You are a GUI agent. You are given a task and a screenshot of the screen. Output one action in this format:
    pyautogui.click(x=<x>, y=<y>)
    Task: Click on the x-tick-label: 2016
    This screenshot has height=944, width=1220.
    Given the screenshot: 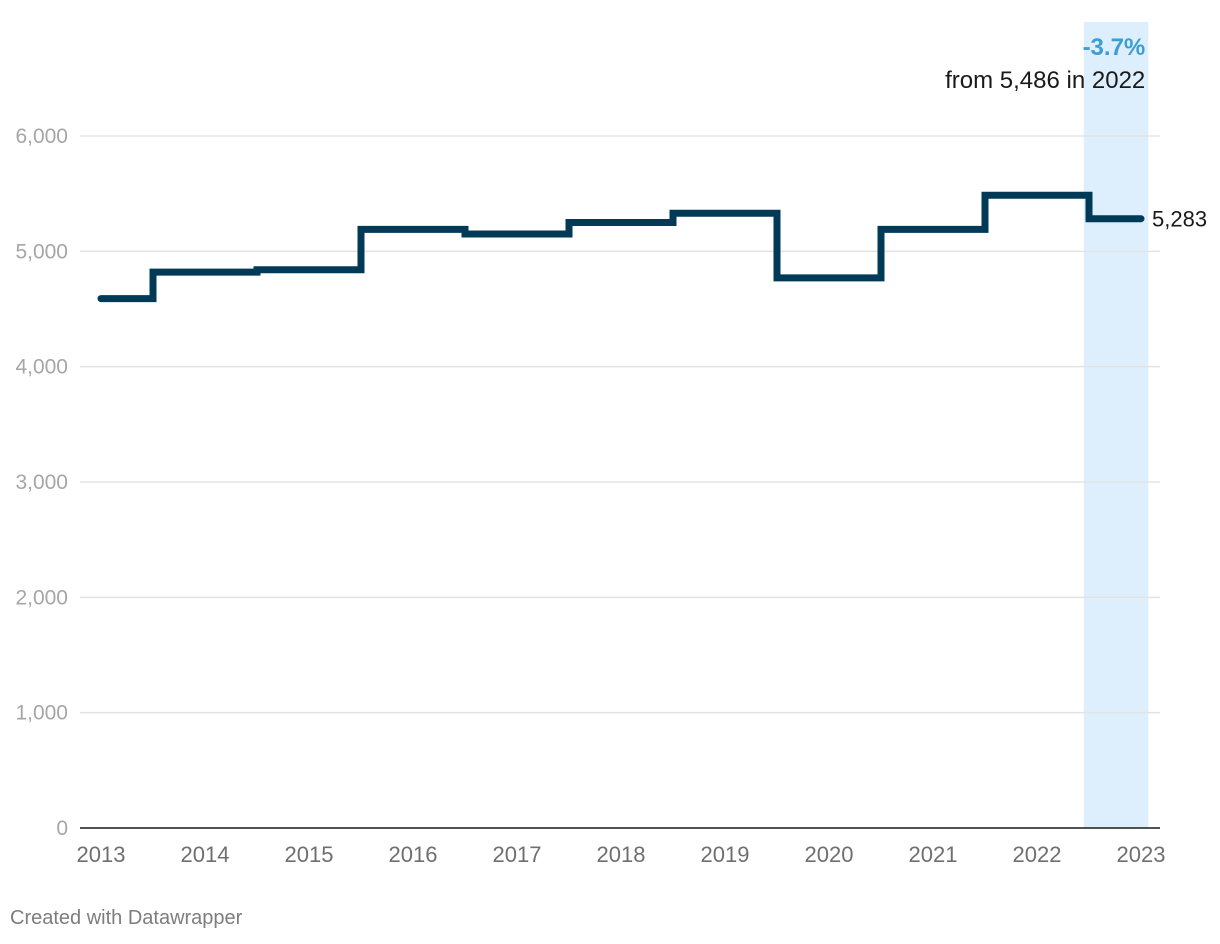 What is the action you would take?
    pyautogui.click(x=413, y=854)
    